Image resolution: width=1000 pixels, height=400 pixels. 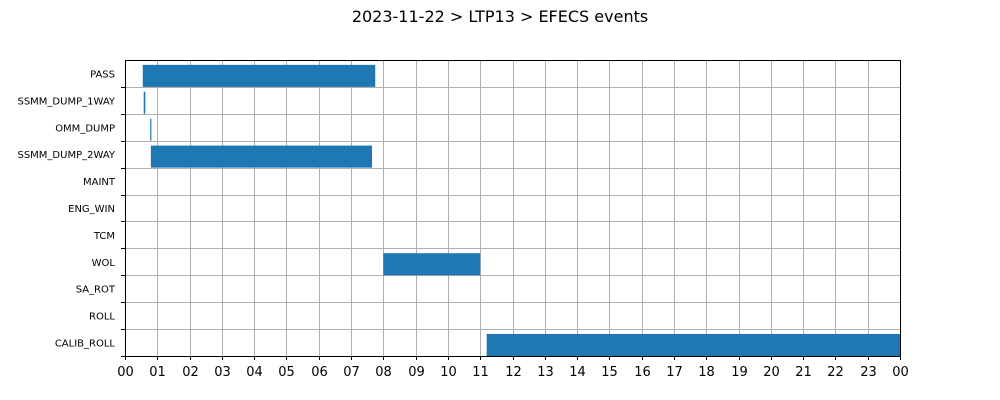 I want to click on y-tick-label: ROLL, so click(x=102, y=317).